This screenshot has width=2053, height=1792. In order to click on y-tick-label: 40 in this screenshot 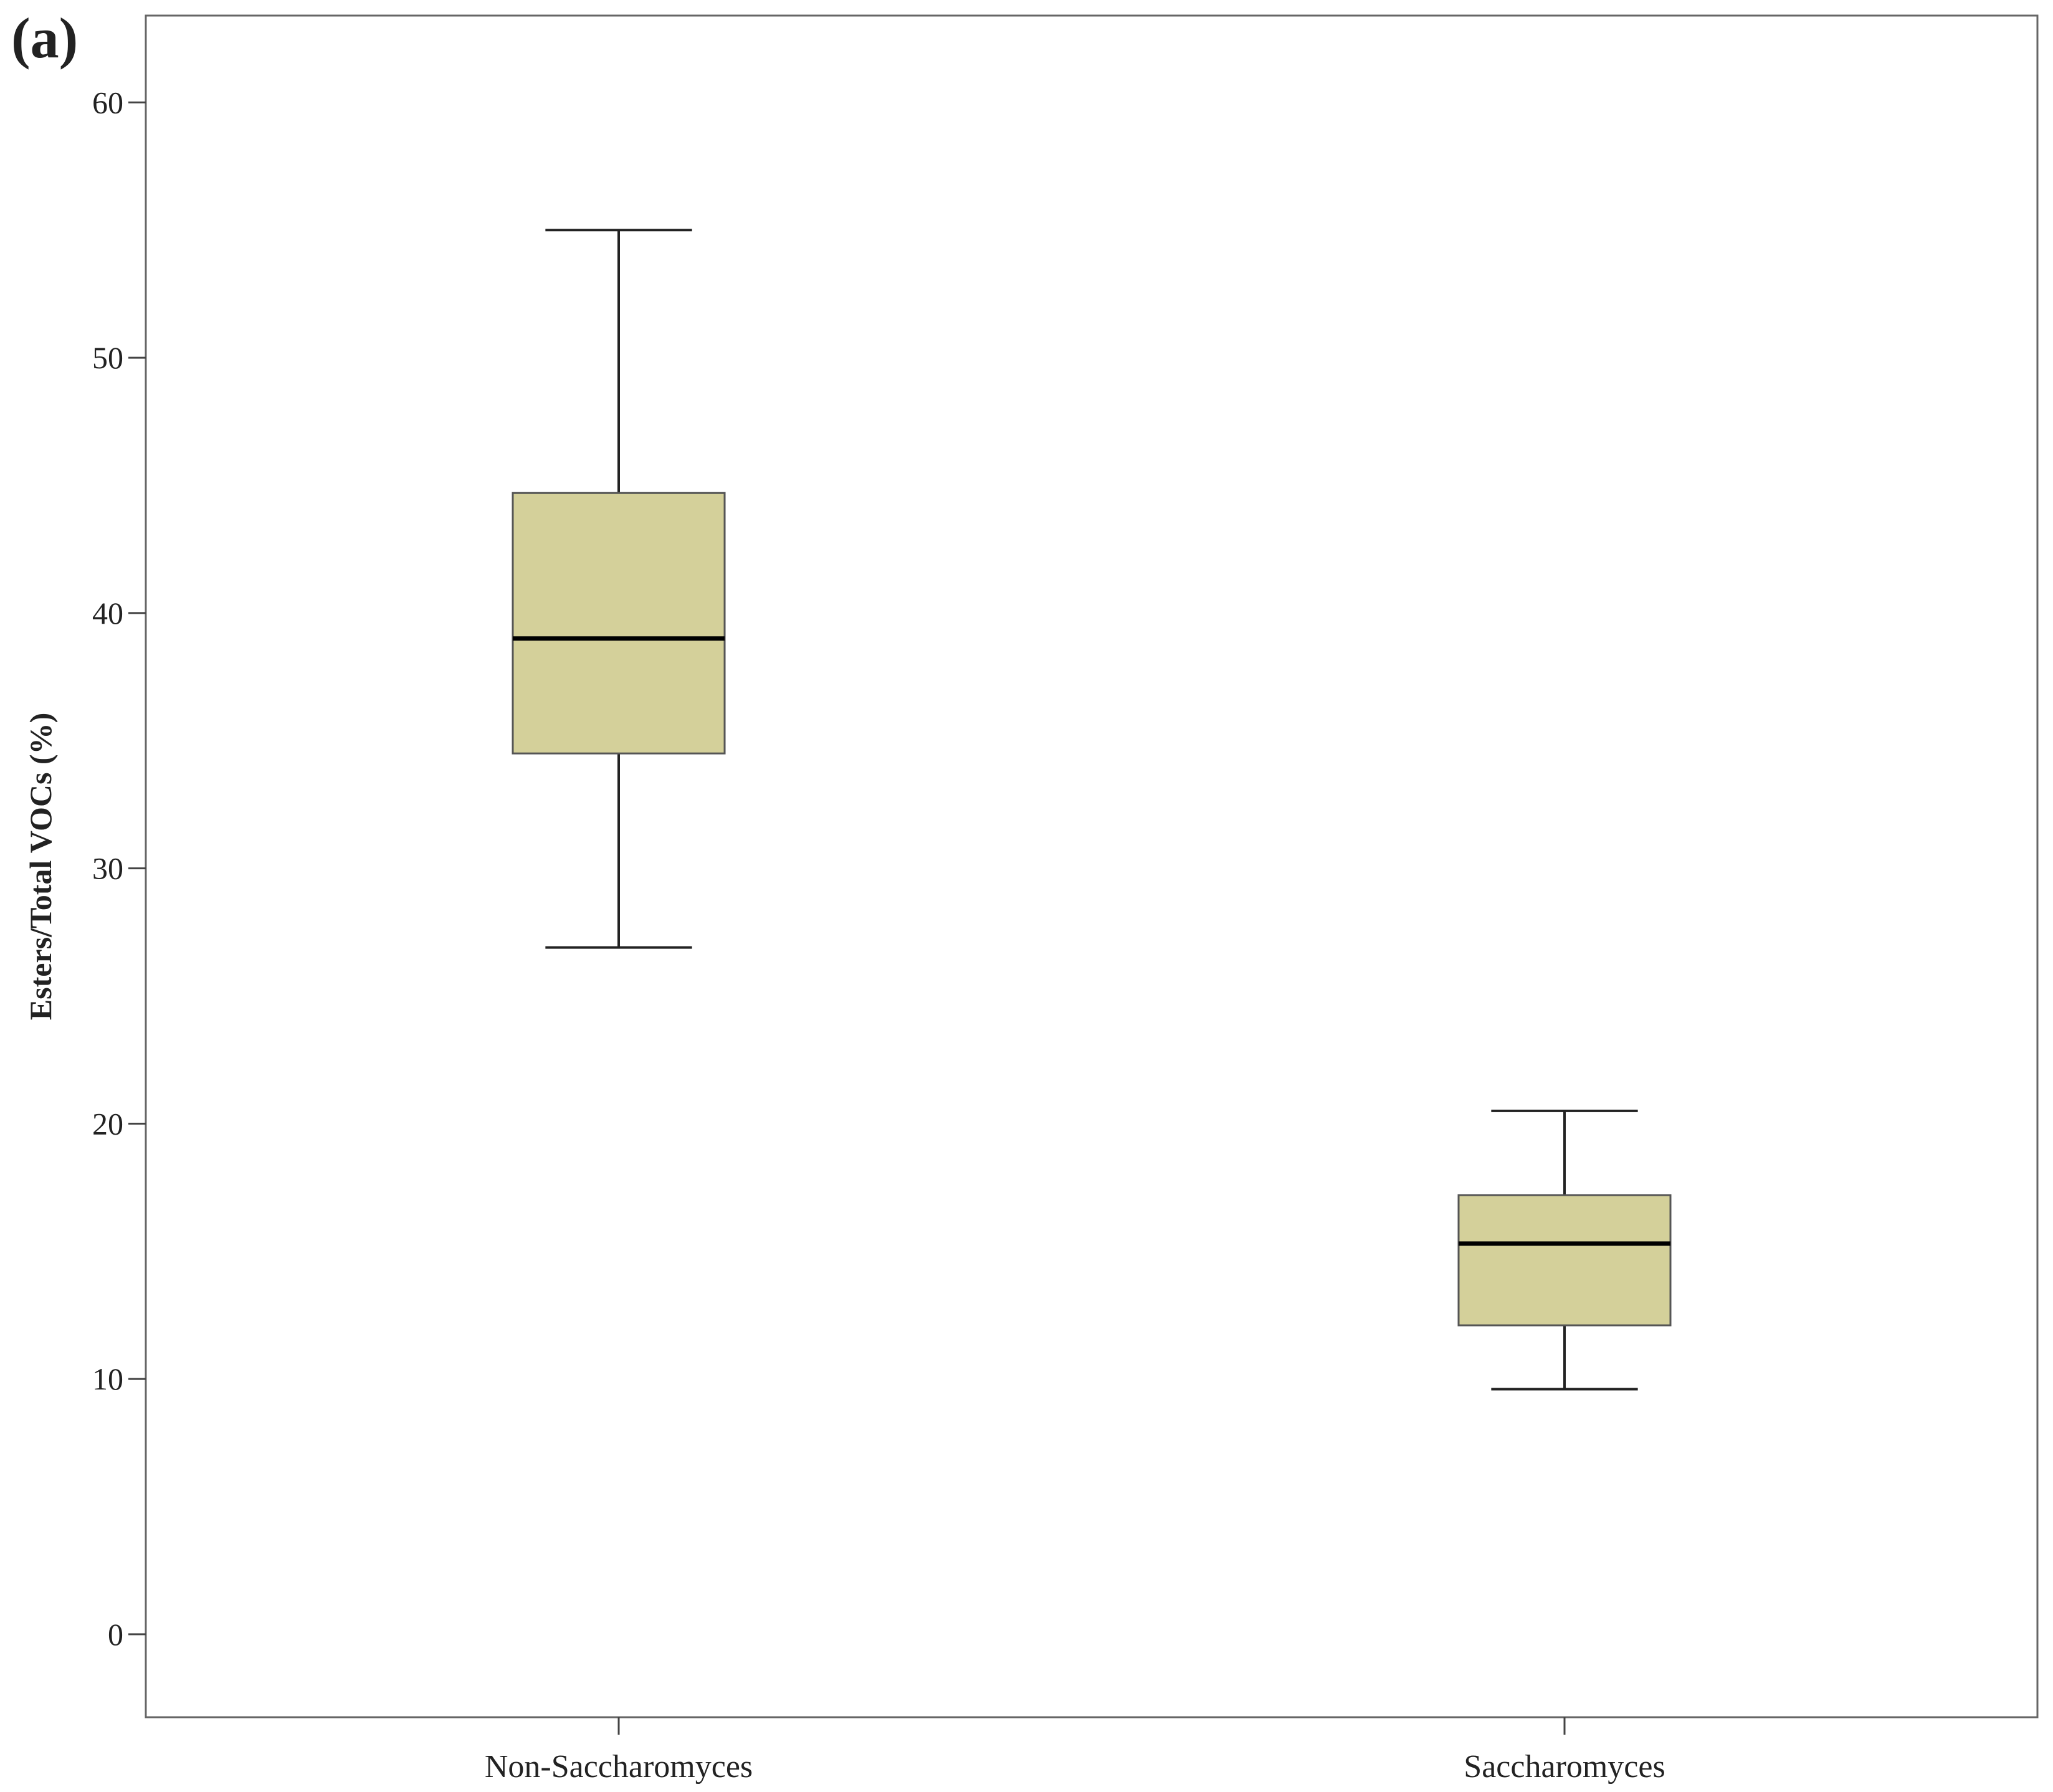, I will do `click(107, 613)`.